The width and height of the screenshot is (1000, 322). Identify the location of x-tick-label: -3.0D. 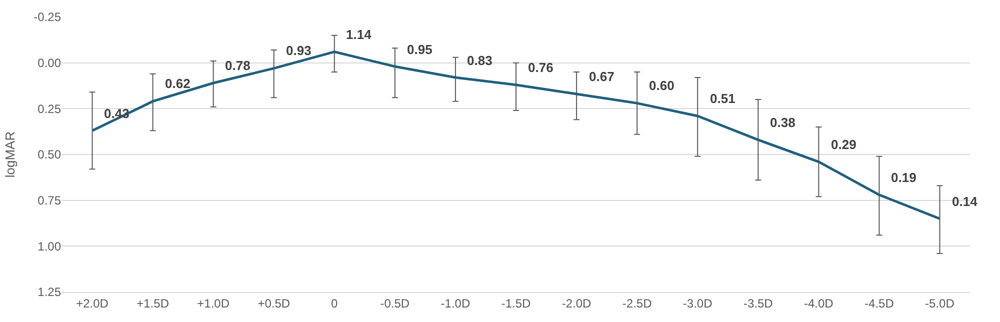
(697, 303).